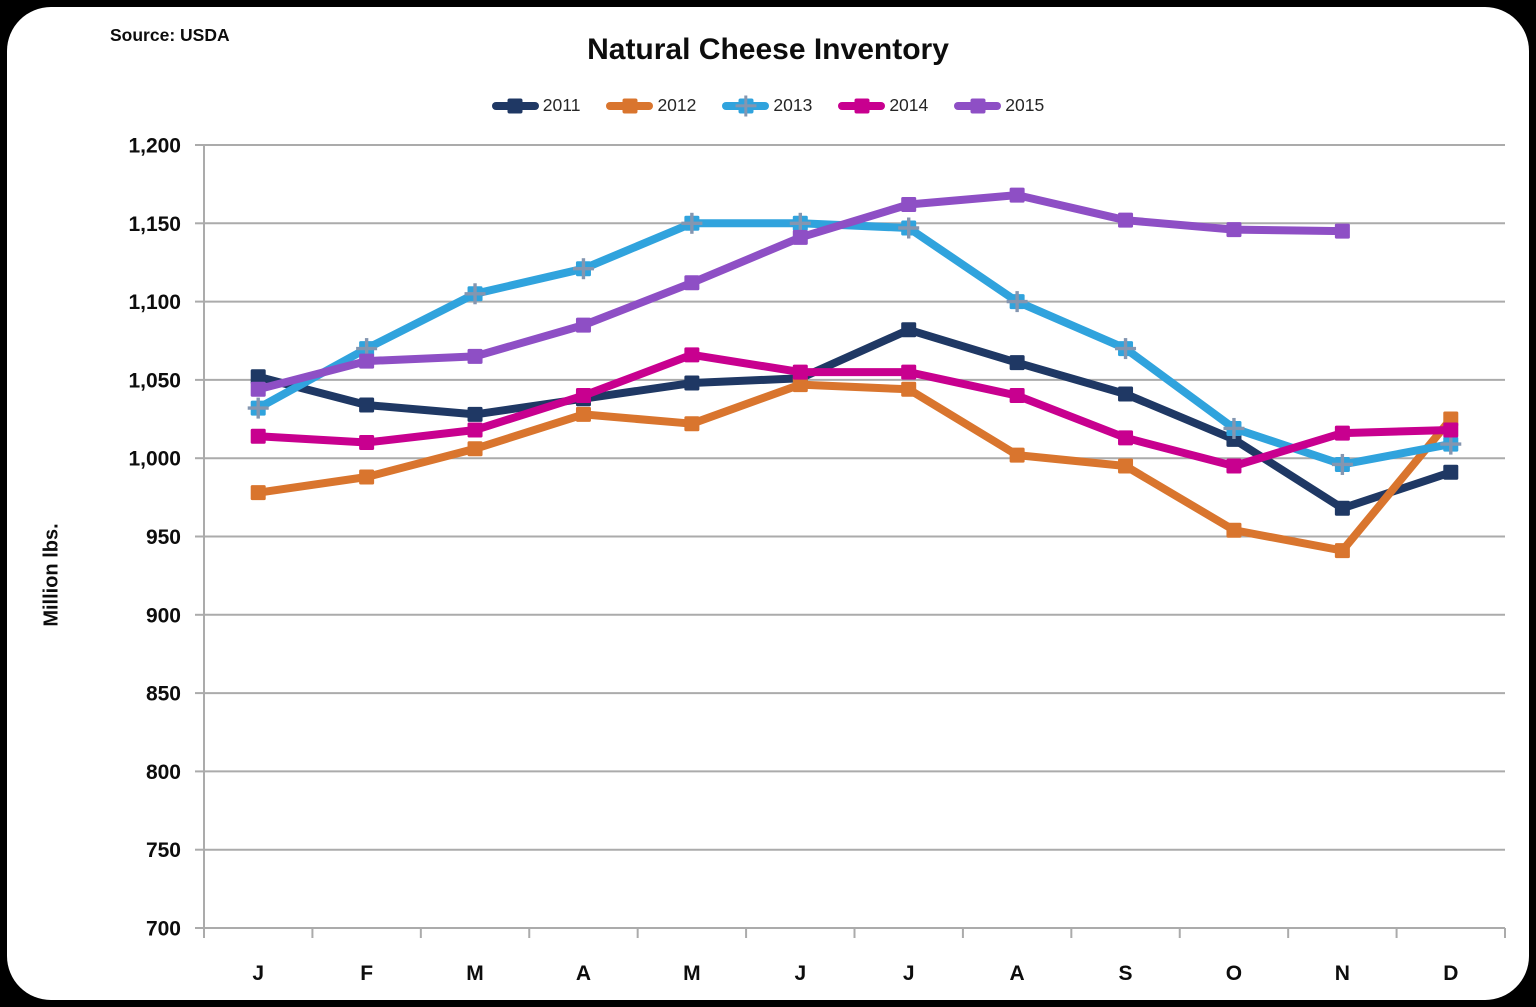 Image resolution: width=1536 pixels, height=1007 pixels. What do you see at coordinates (768, 49) in the screenshot?
I see `chart-title: Natural Cheese Inventory` at bounding box center [768, 49].